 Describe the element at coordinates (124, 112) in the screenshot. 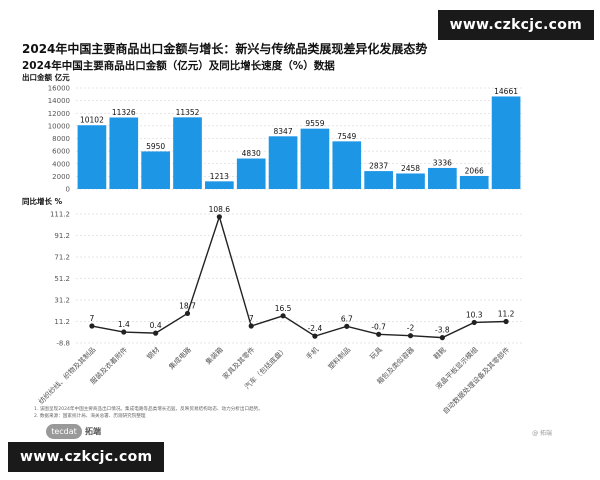

I see `bar-value-label: 11326` at that location.